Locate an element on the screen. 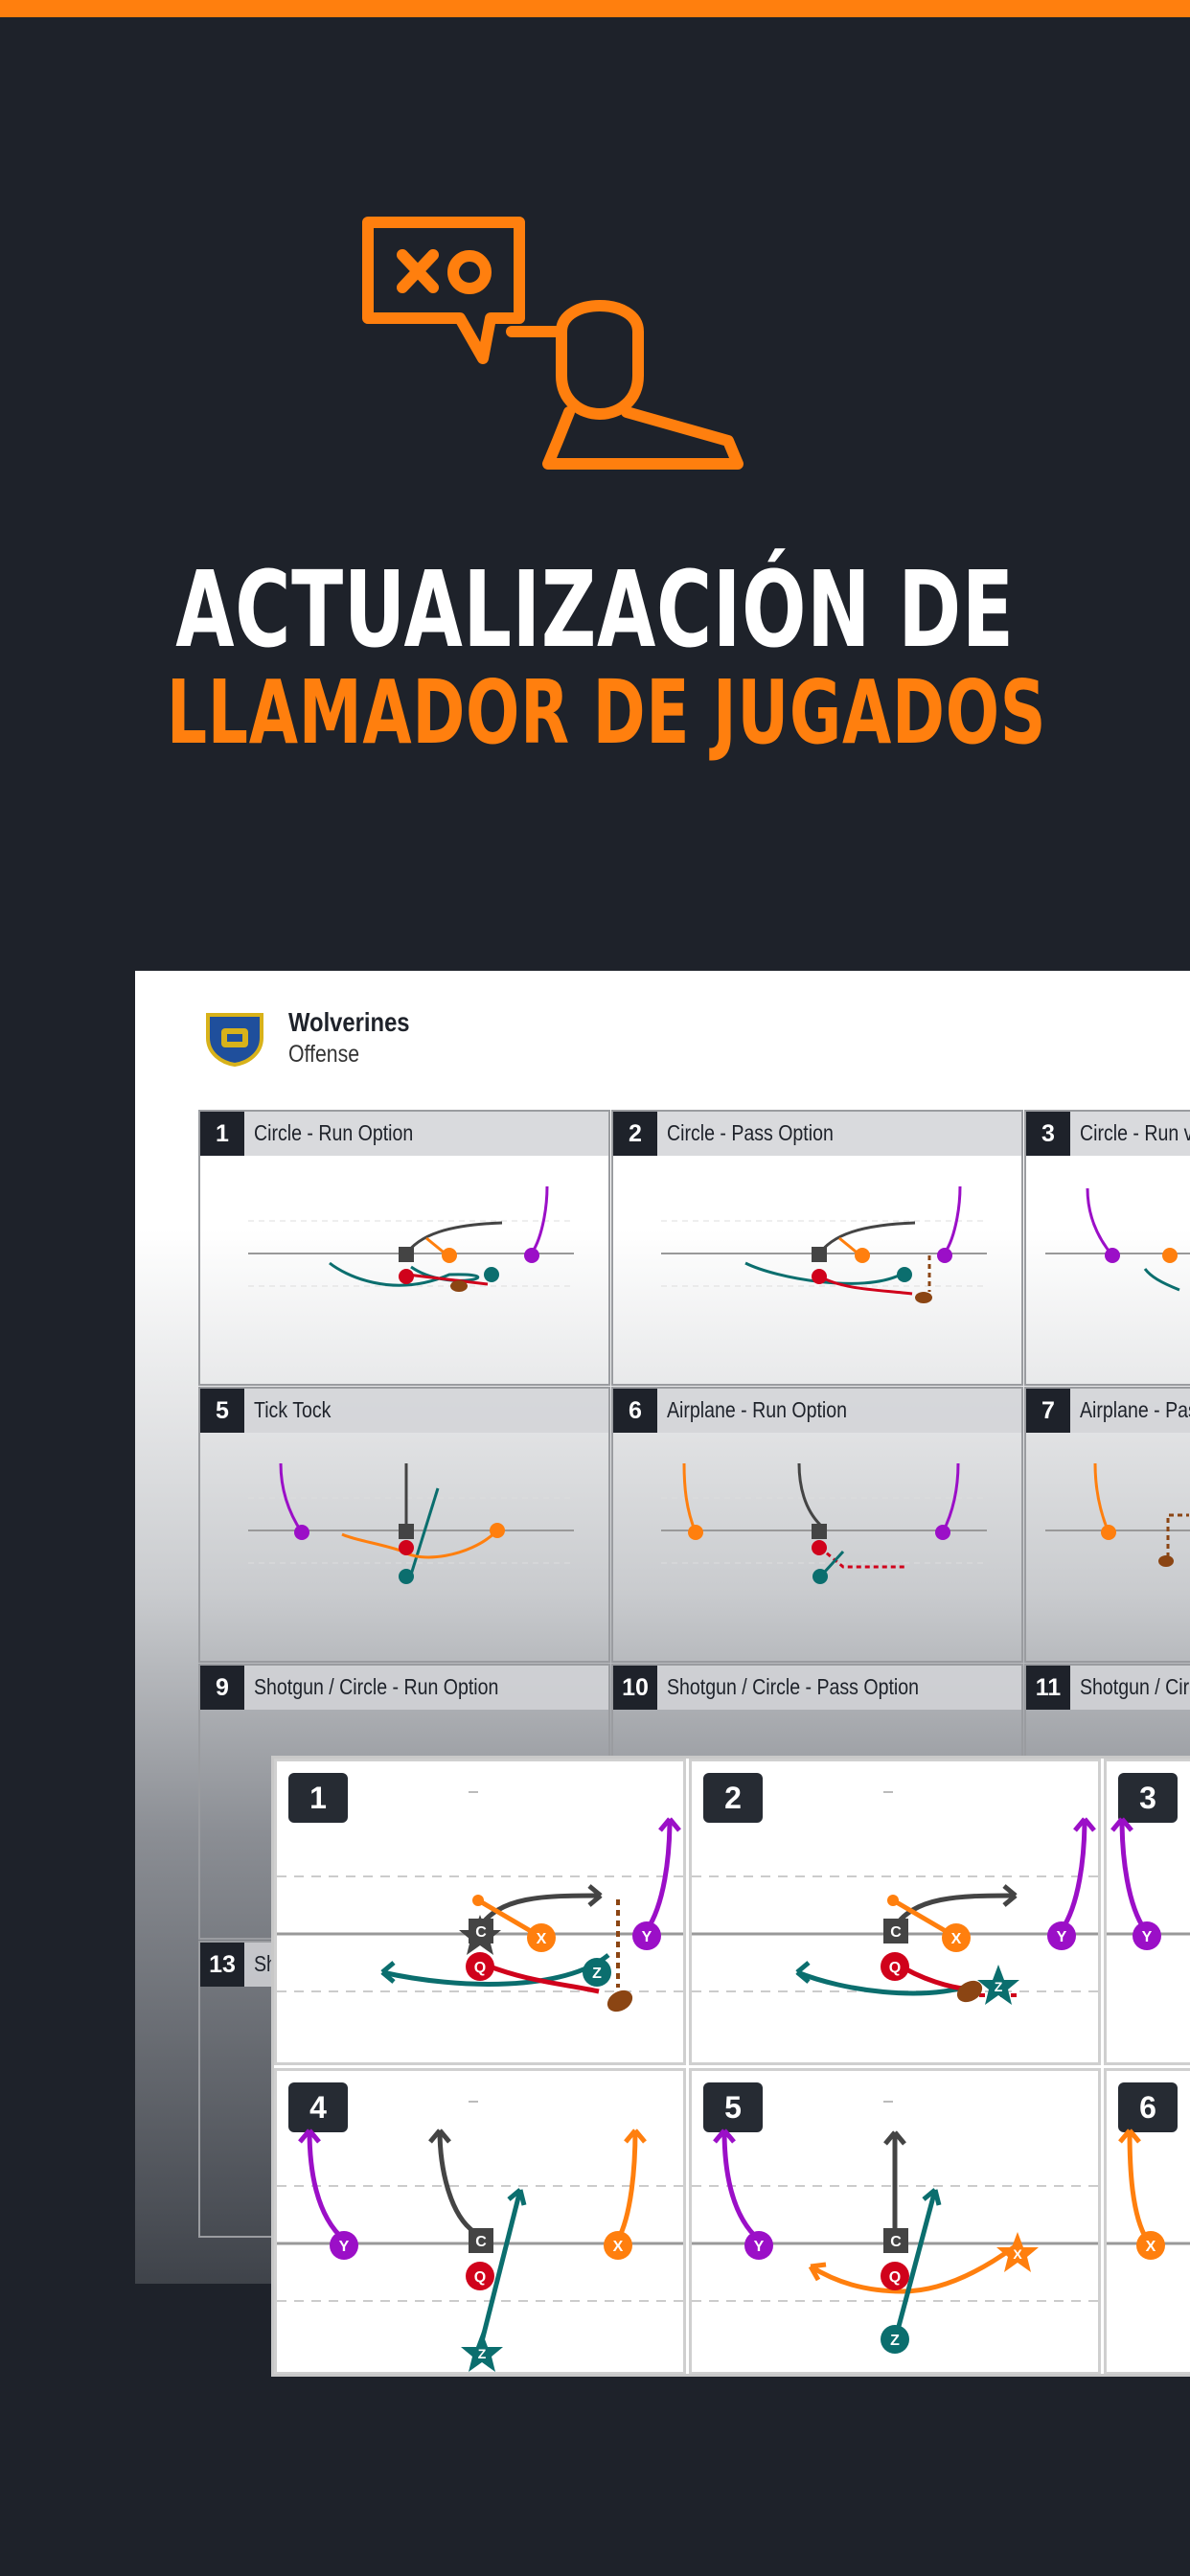 The height and width of the screenshot is (2576, 1190). play-cell: 5 Tick Tock is located at coordinates (404, 1525).